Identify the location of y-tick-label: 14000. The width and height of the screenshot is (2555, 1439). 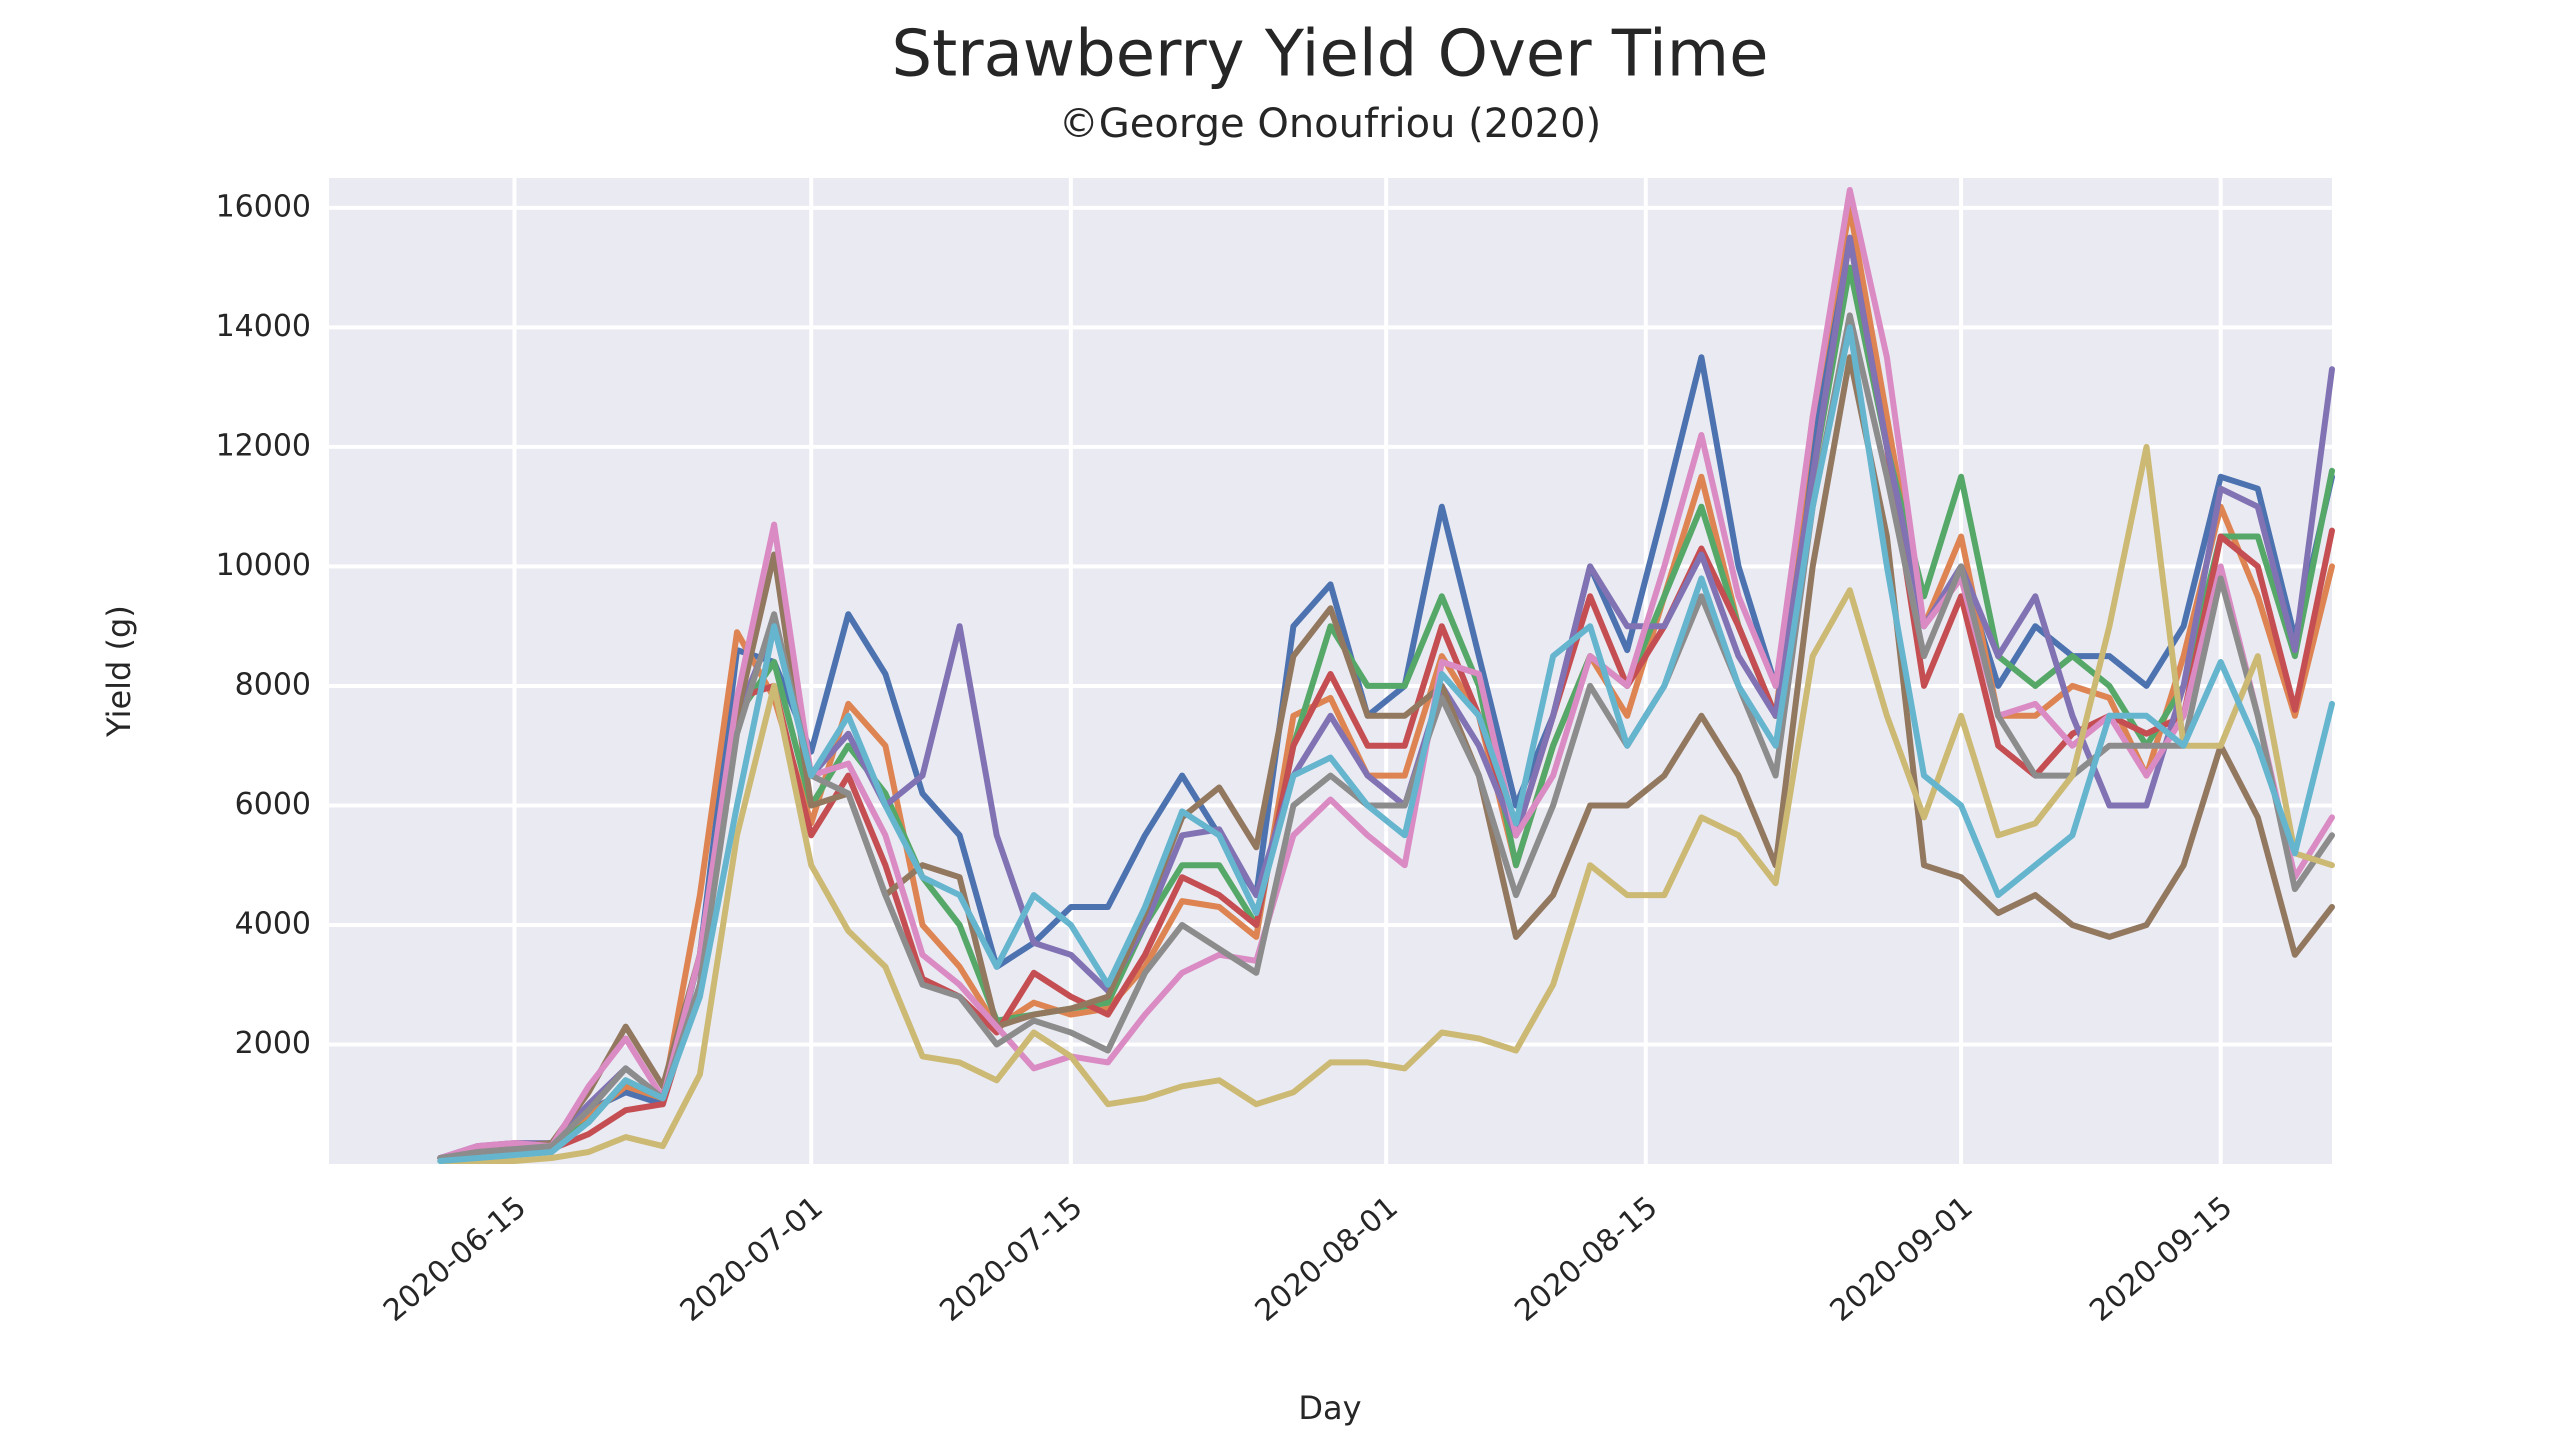
(263, 326).